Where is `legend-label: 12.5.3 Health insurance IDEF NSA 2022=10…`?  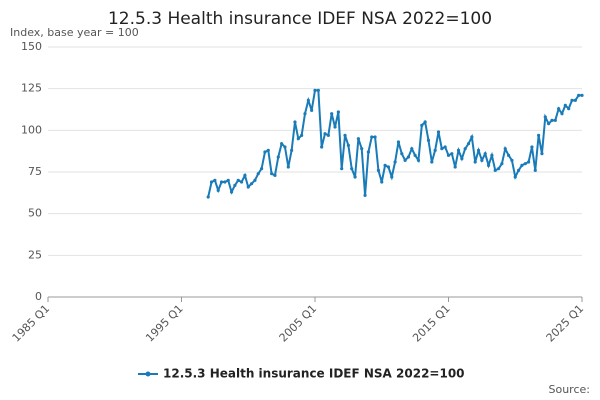
legend-label: 12.5.3 Health insurance IDEF NSA 2022=10… is located at coordinates (314, 374).